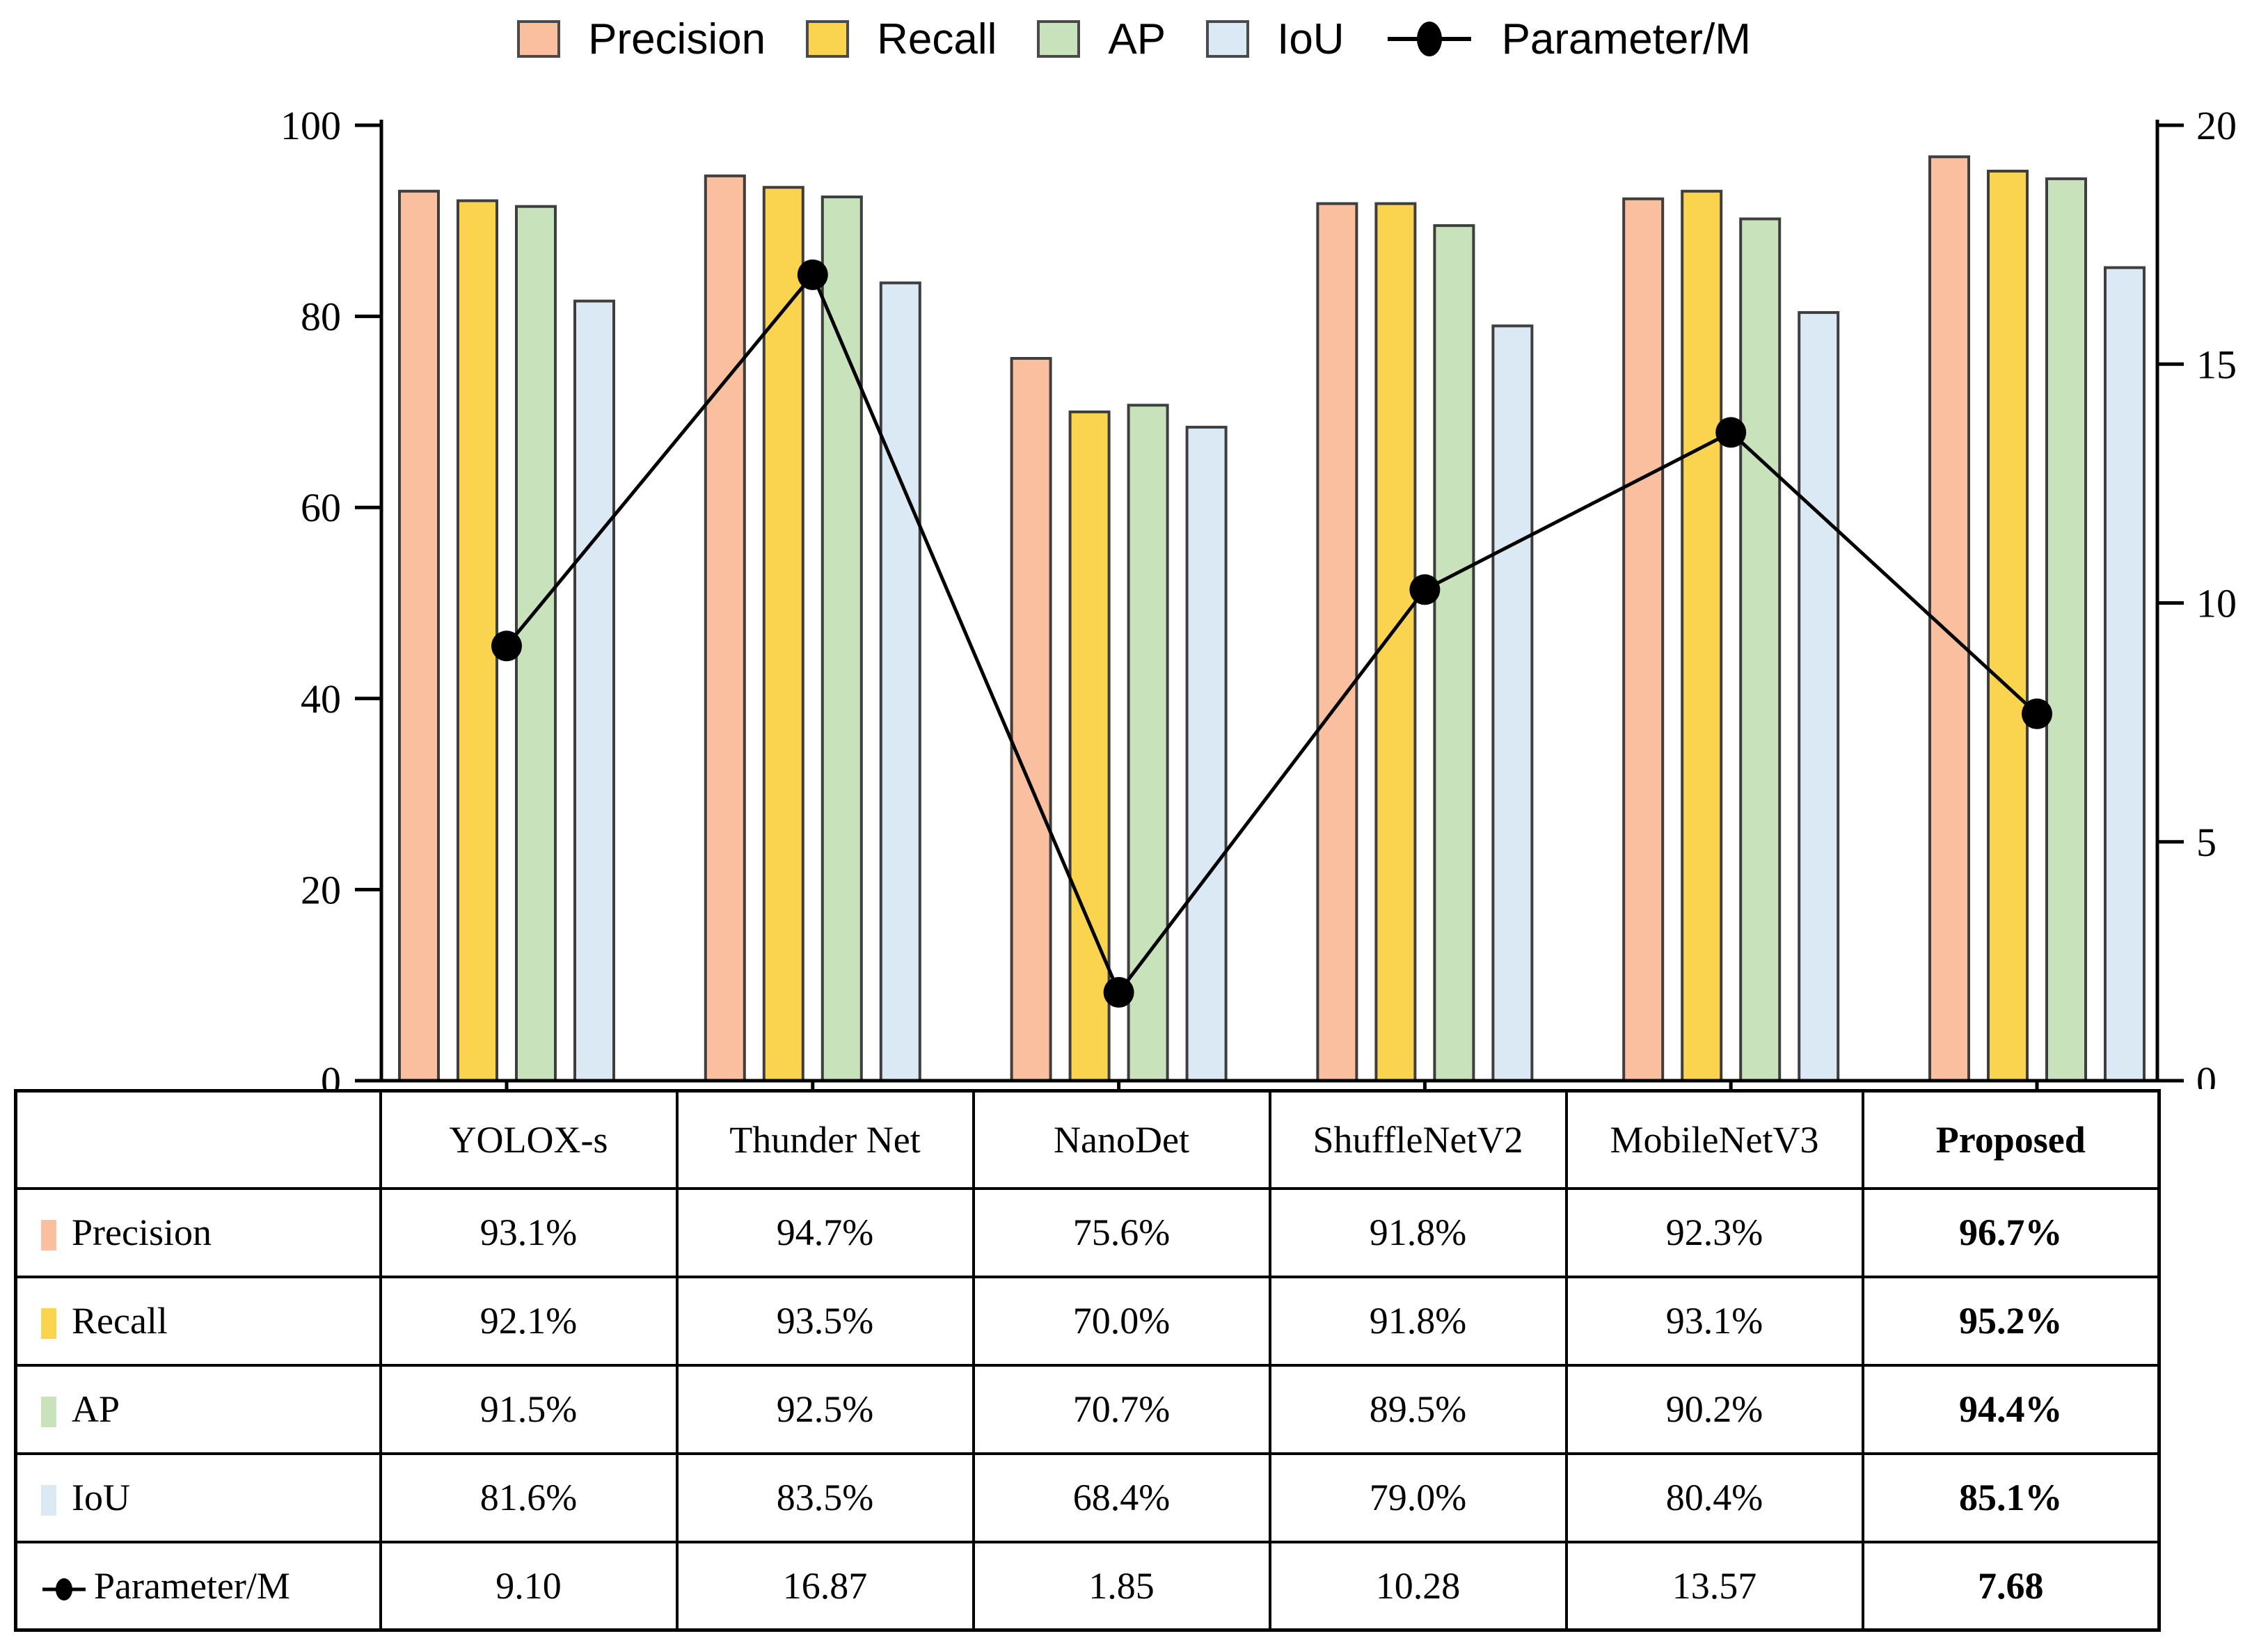 The height and width of the screenshot is (1636, 2268). I want to click on table-row-ap: AP 91.5% 92.5% 70.7% 89.5% 90.2% 94.4%, so click(1087, 1409).